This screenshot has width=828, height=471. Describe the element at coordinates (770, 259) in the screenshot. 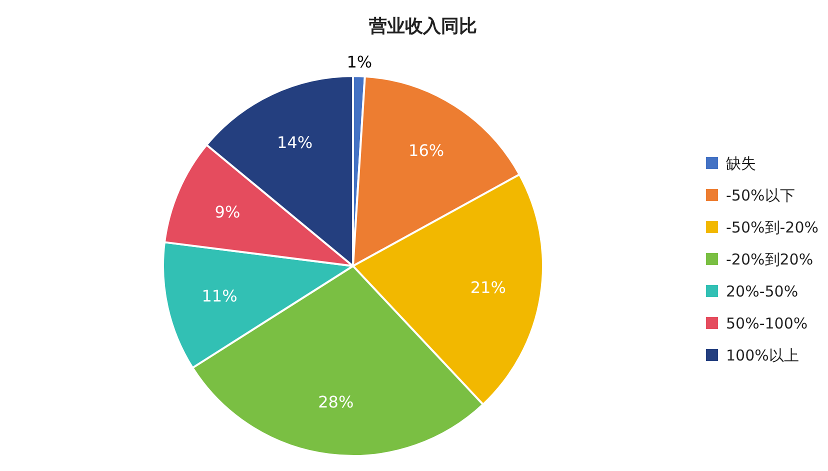

I see `legend-label: -20%到20%` at that location.